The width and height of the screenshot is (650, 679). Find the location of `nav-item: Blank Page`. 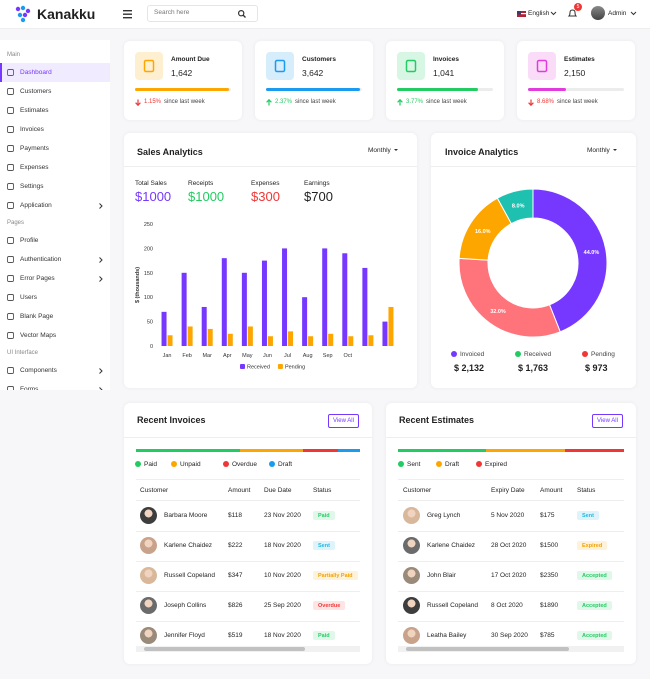

nav-item: Blank Page is located at coordinates (55, 316).